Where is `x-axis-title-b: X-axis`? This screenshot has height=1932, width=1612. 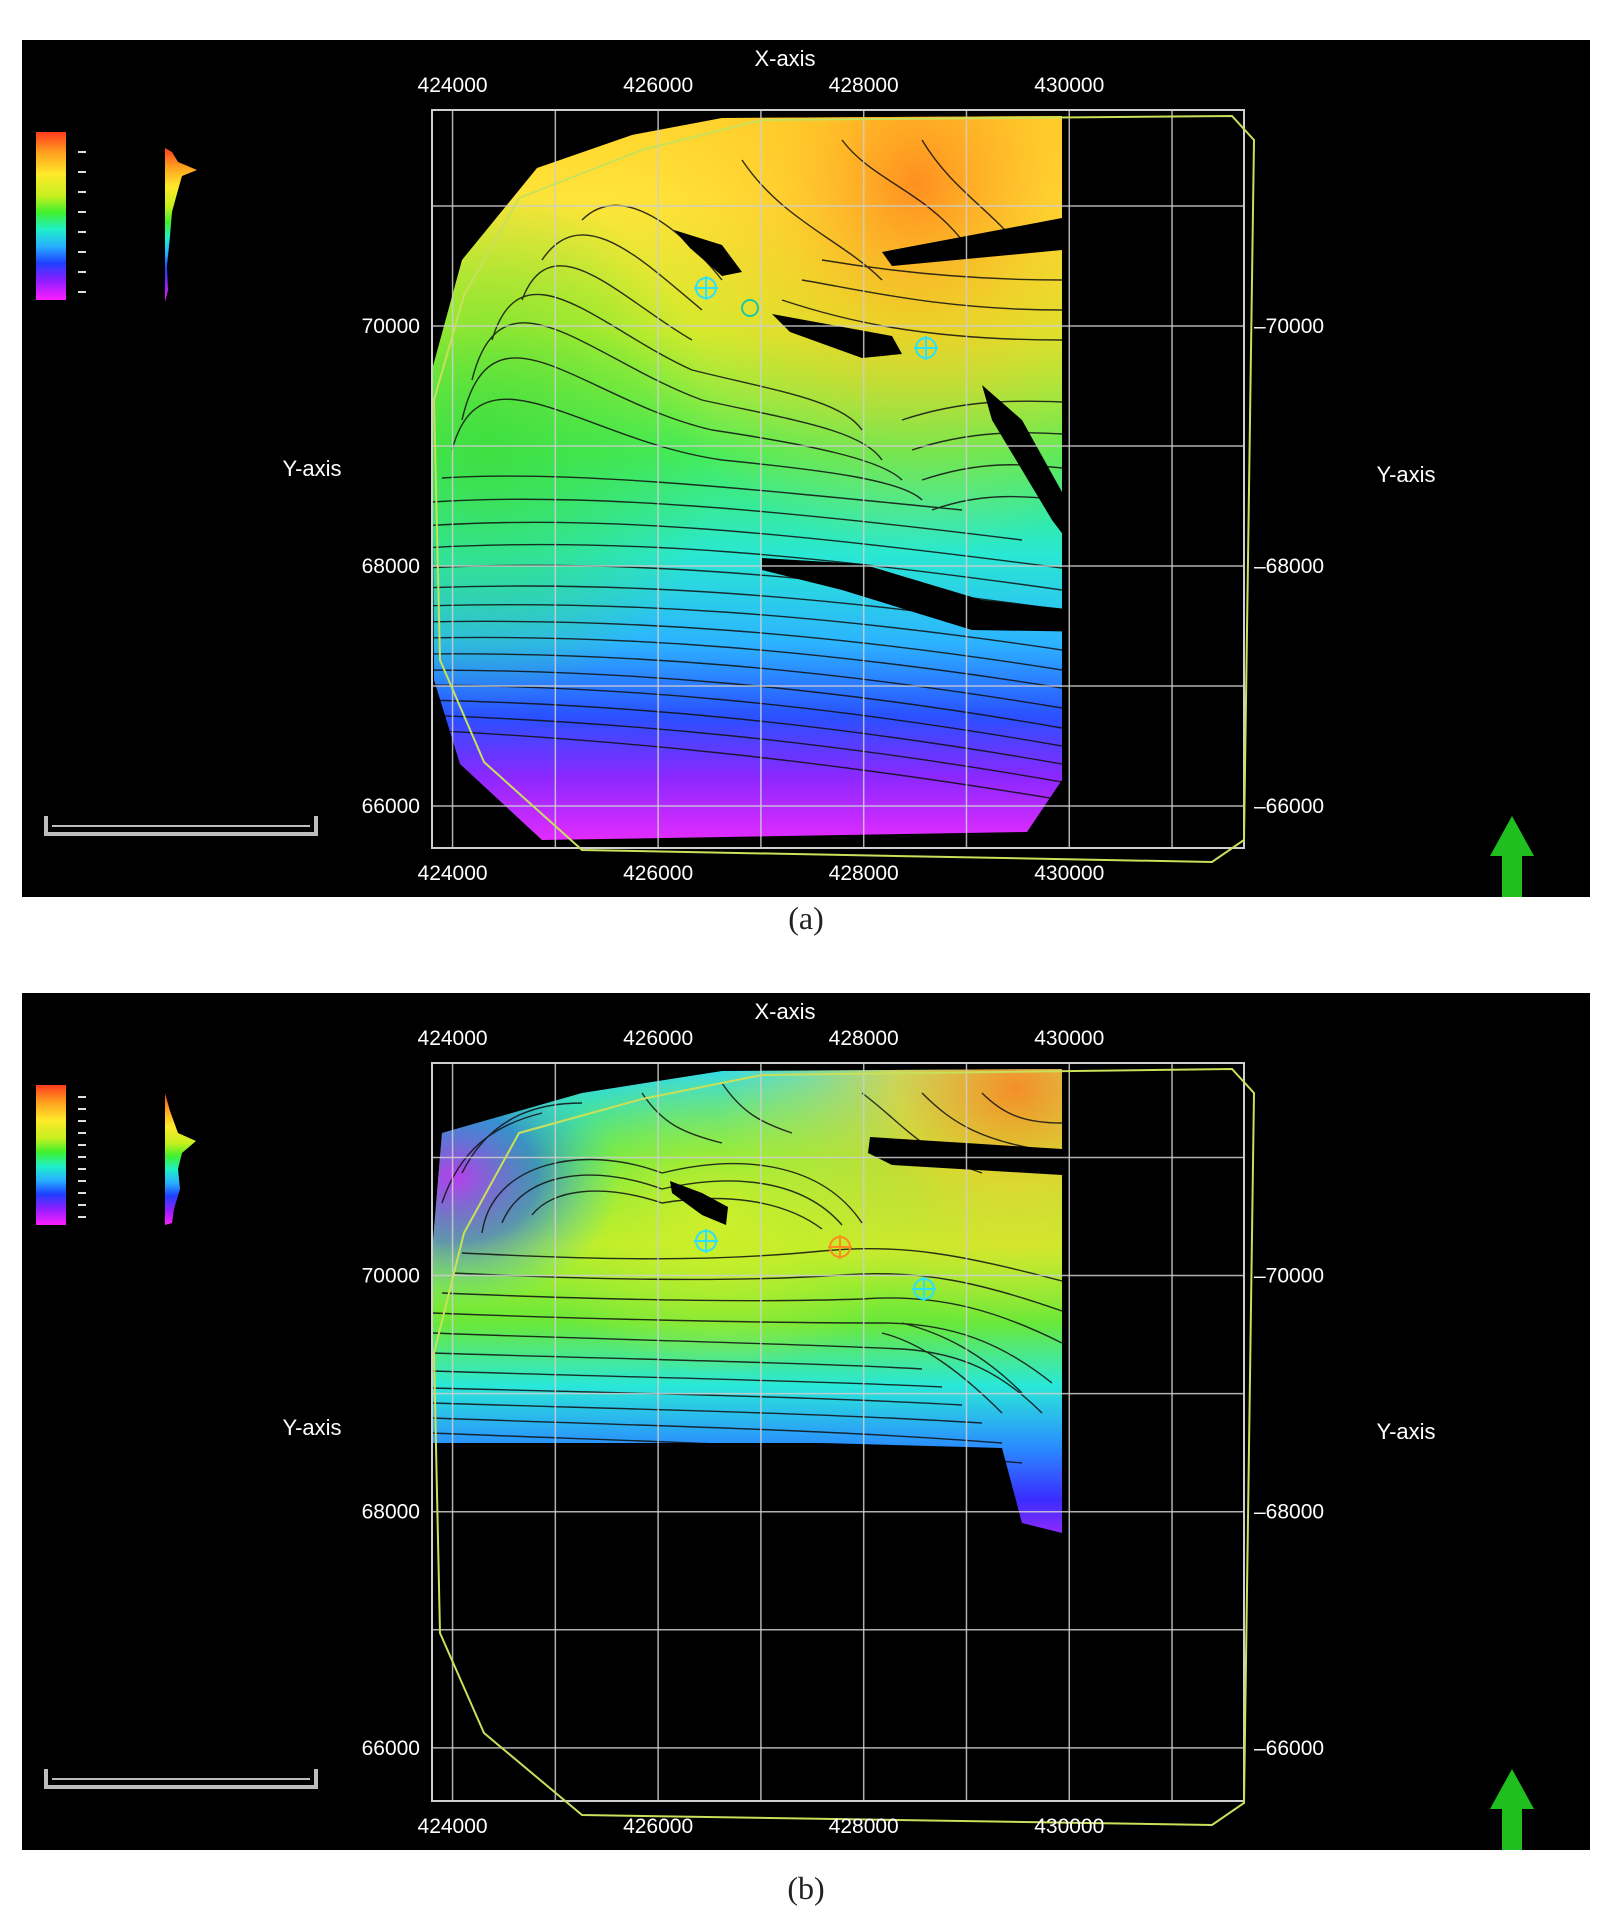
x-axis-title-b: X-axis is located at coordinates (784, 1011).